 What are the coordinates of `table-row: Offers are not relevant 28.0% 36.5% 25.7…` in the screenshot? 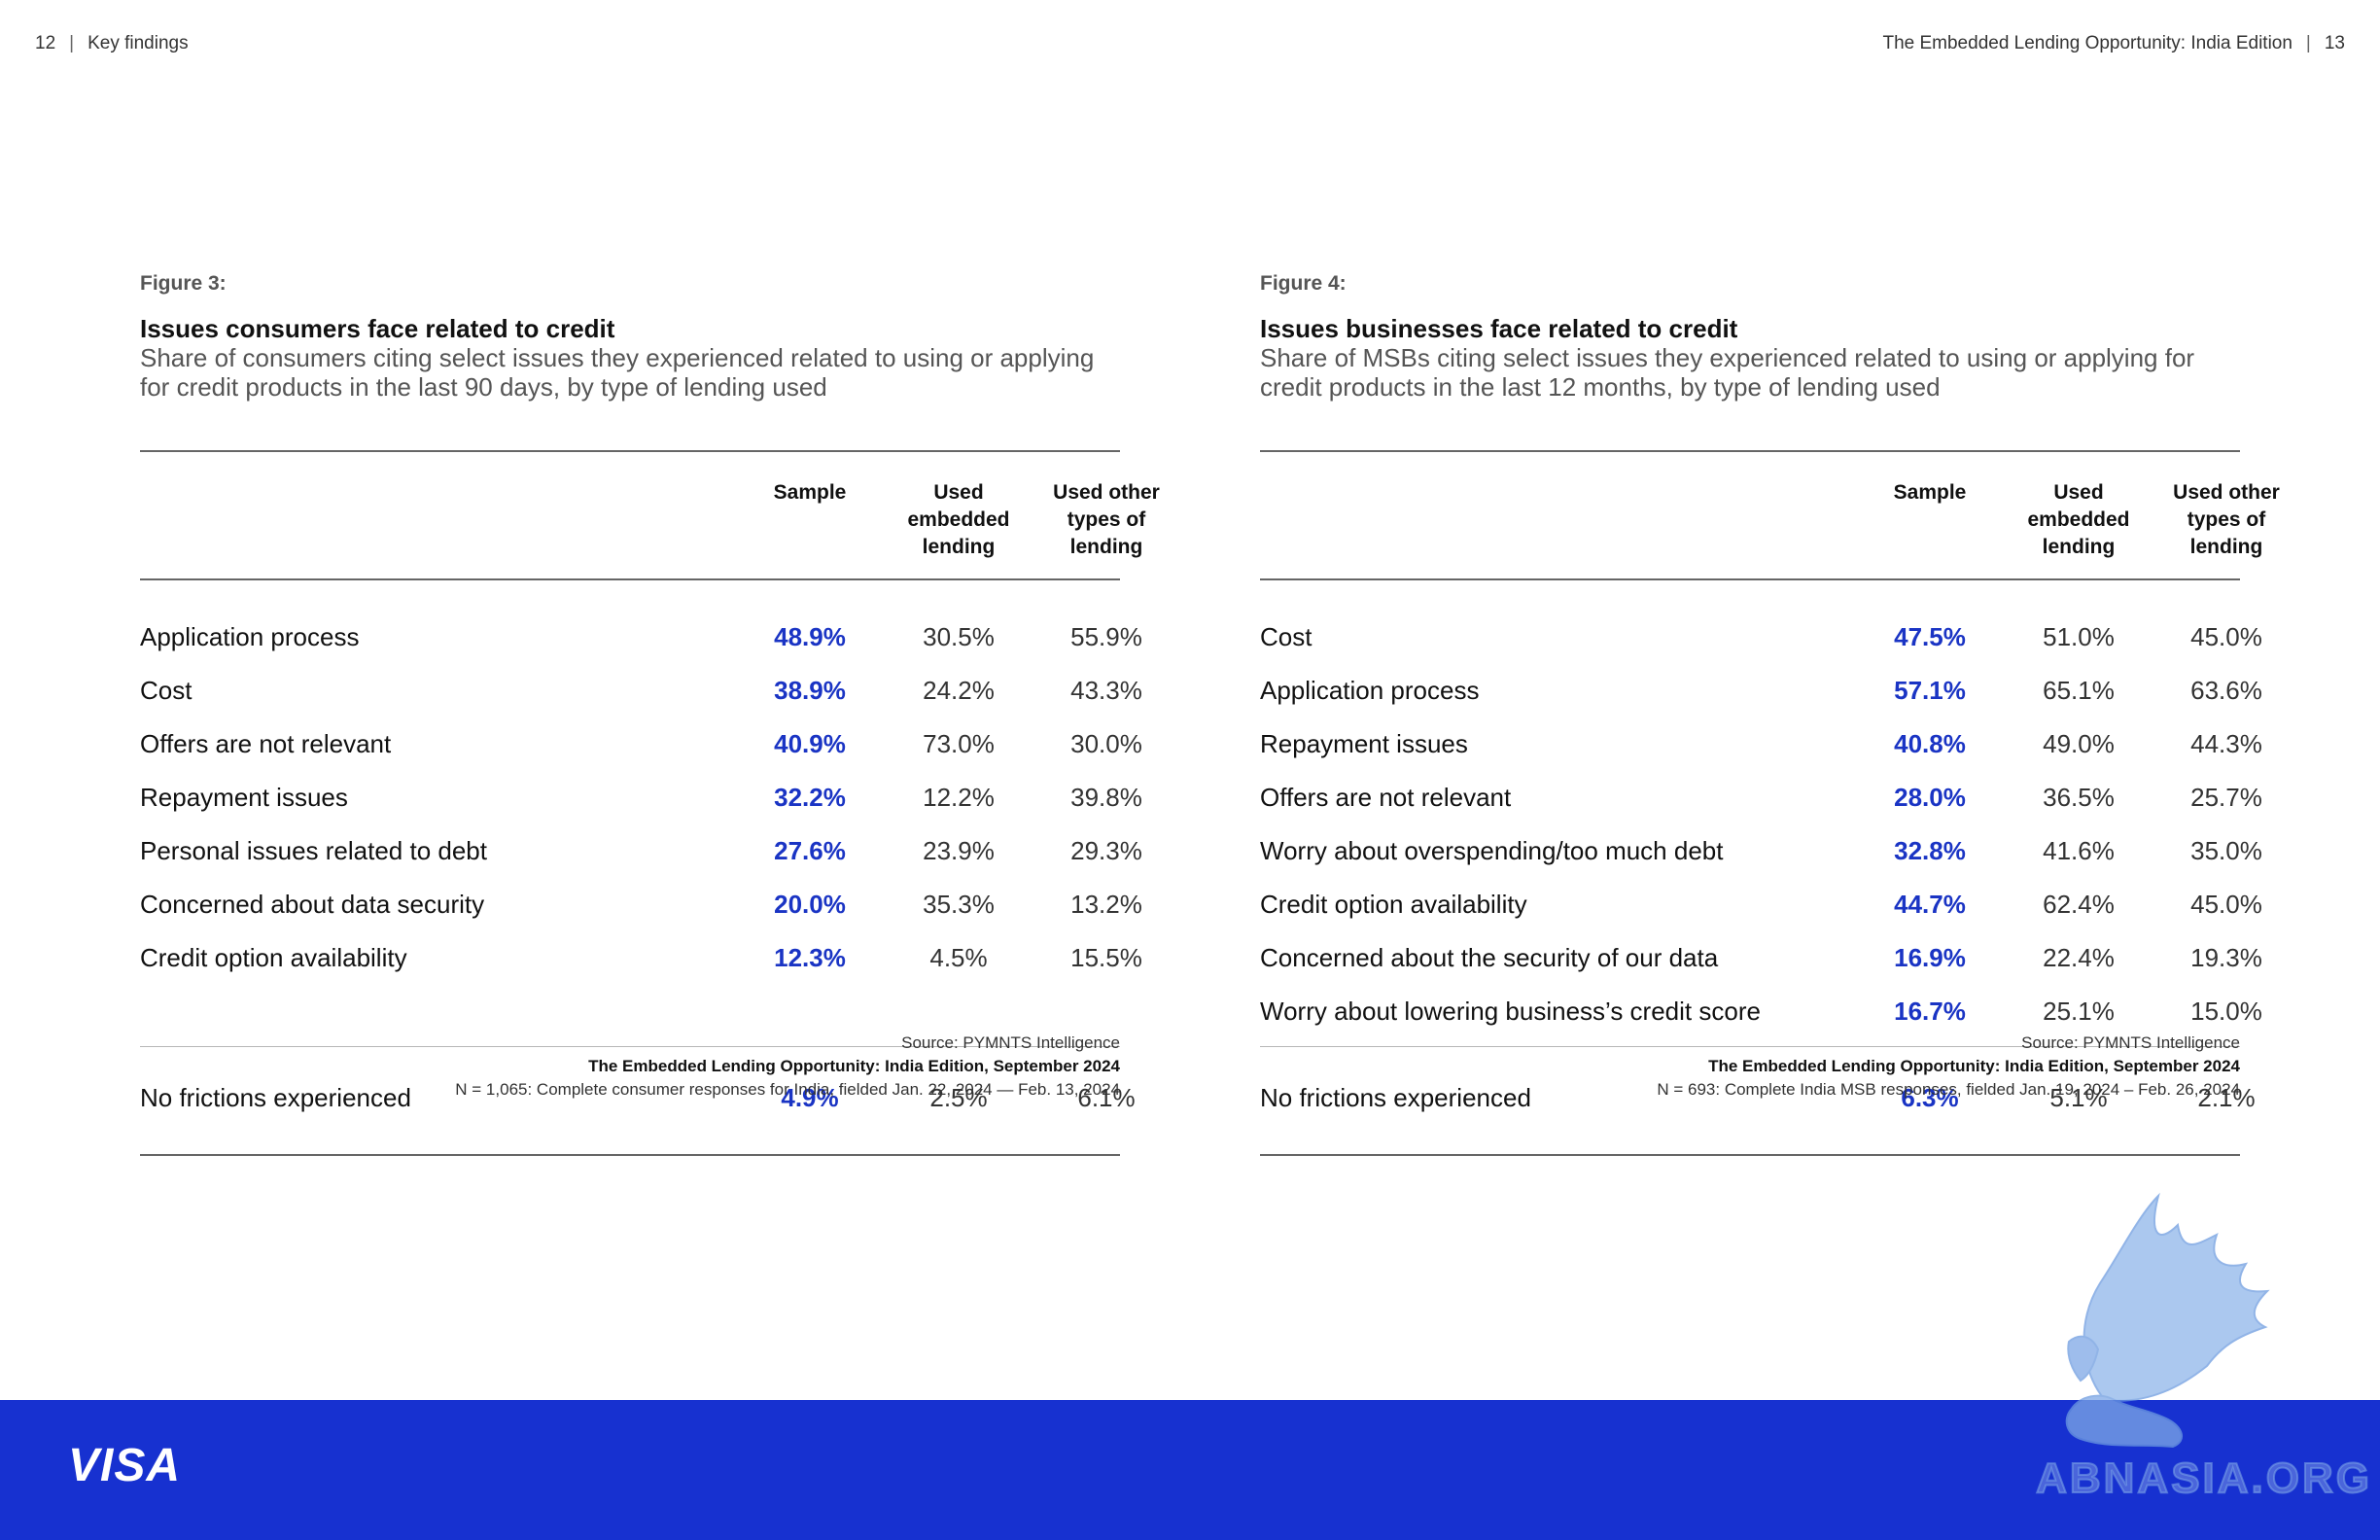 It's located at (1761, 797).